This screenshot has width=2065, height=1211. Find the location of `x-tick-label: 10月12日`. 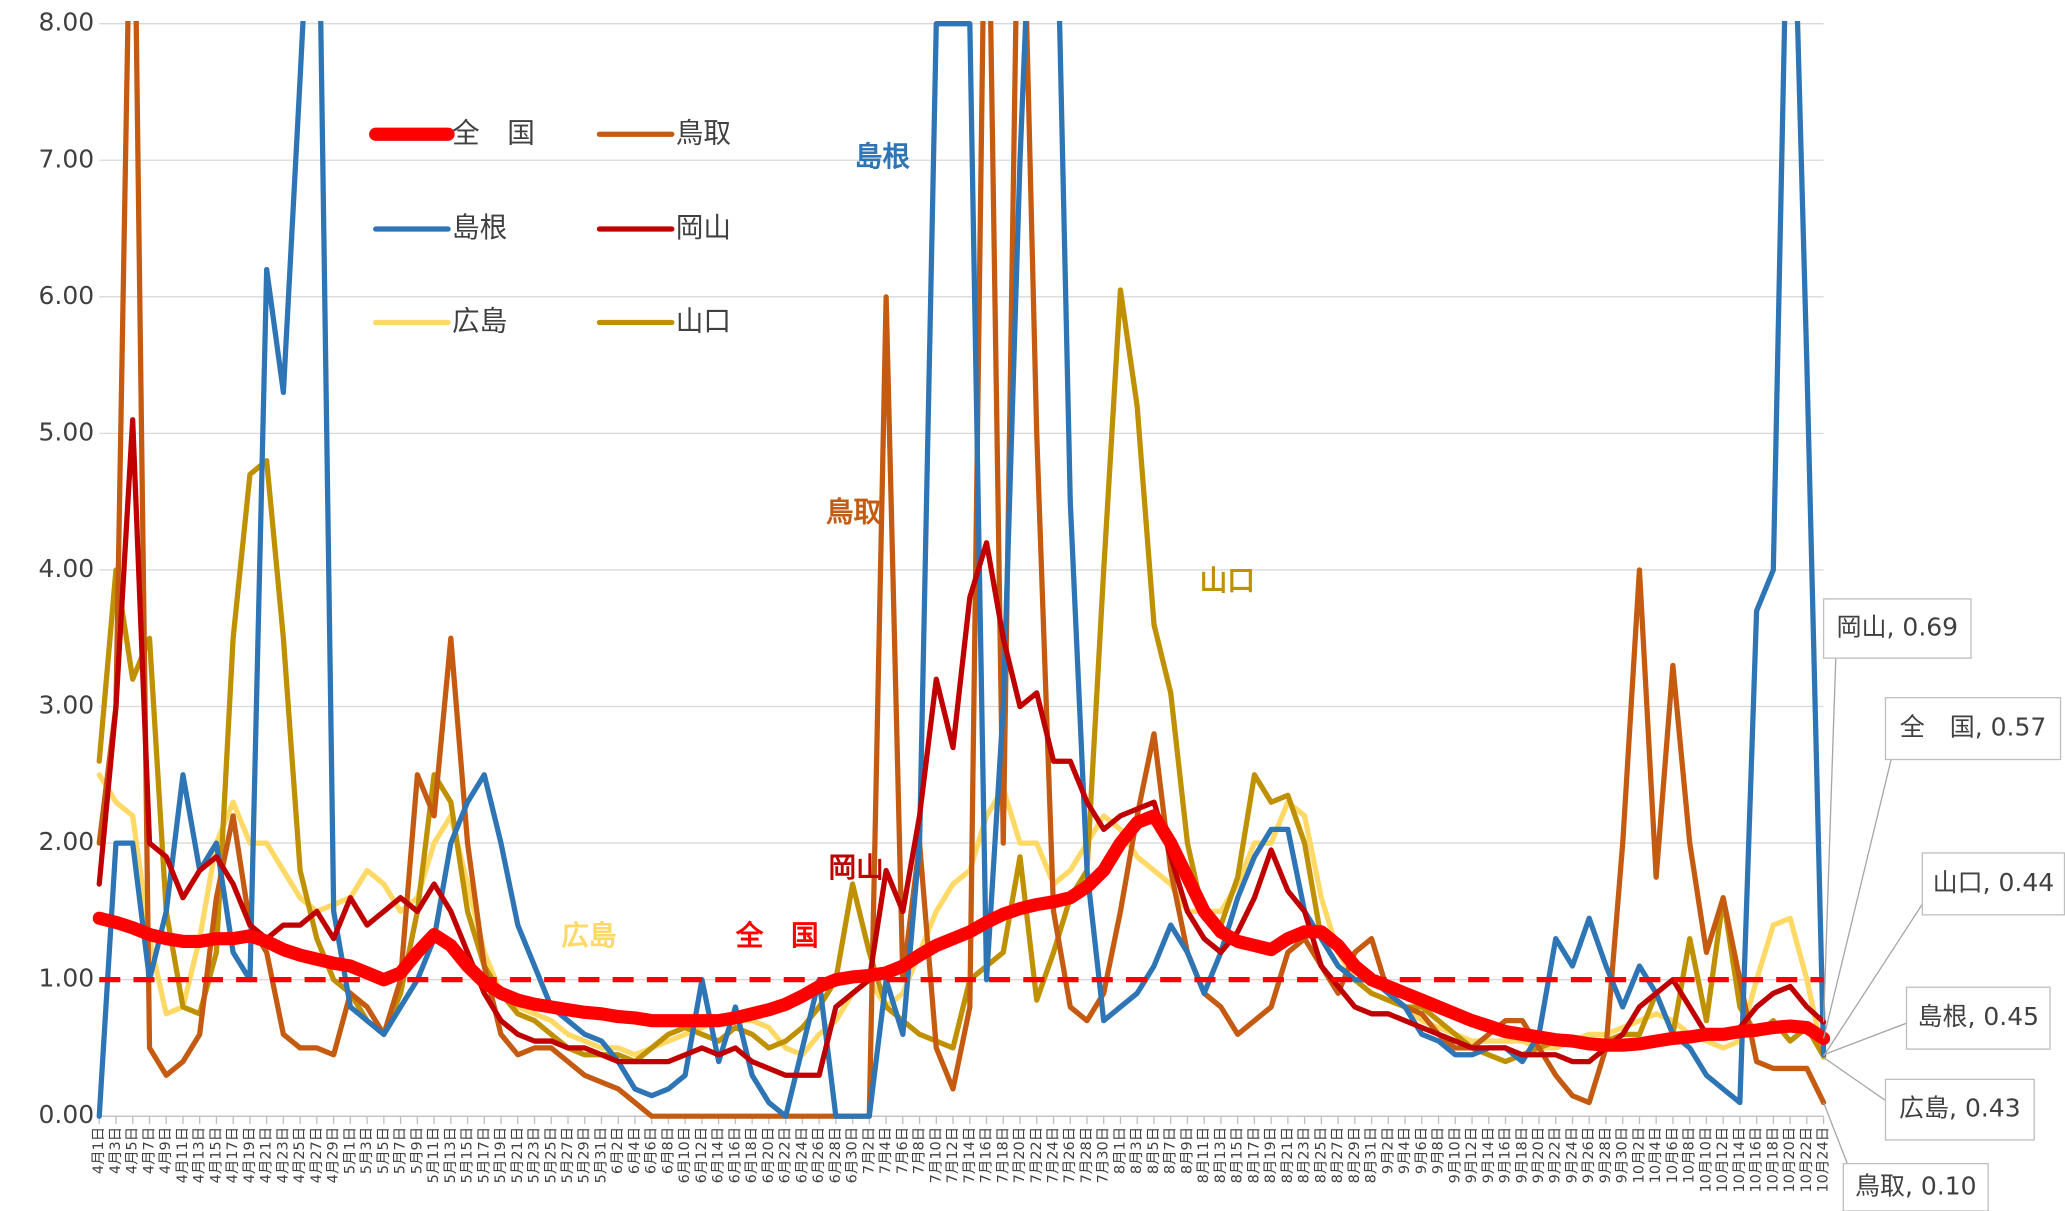

x-tick-label: 10月12日 is located at coordinates (1723, 1160).